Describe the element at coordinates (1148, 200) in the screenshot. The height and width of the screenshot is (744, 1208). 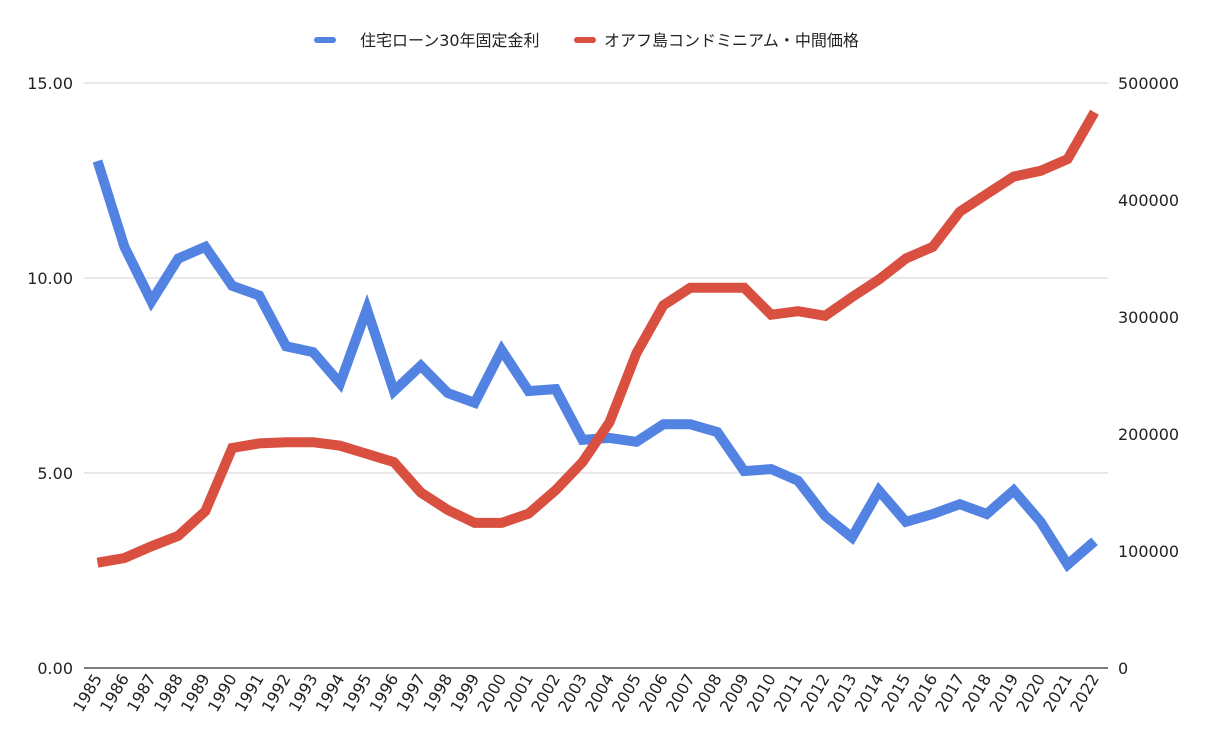
I see `y-right-tick-label: 400000` at that location.